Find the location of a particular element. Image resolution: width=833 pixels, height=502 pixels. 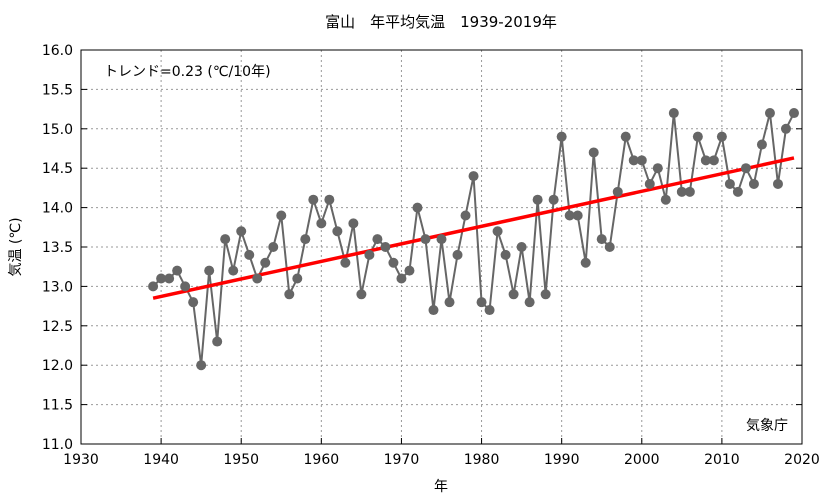

y-tick-label: 14.5 is located at coordinates (57, 169).